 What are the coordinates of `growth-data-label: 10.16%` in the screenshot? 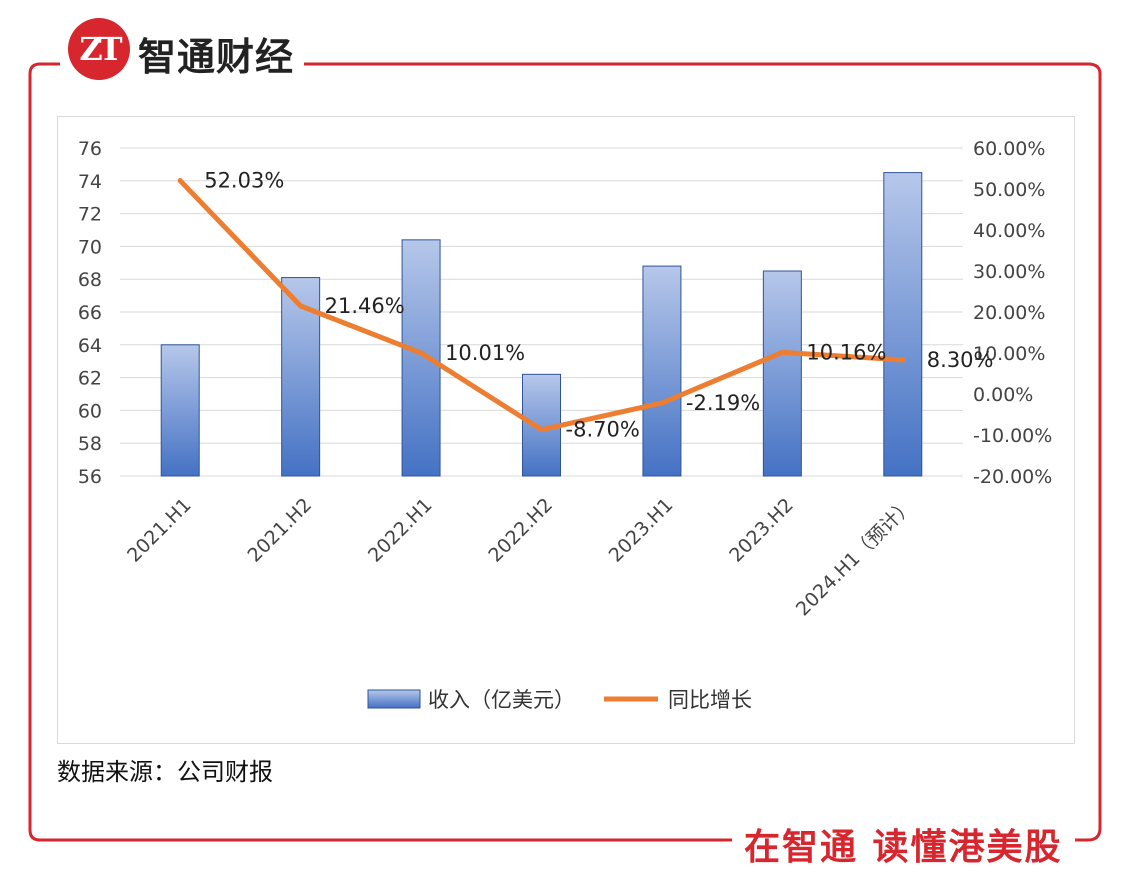 It's located at (846, 352).